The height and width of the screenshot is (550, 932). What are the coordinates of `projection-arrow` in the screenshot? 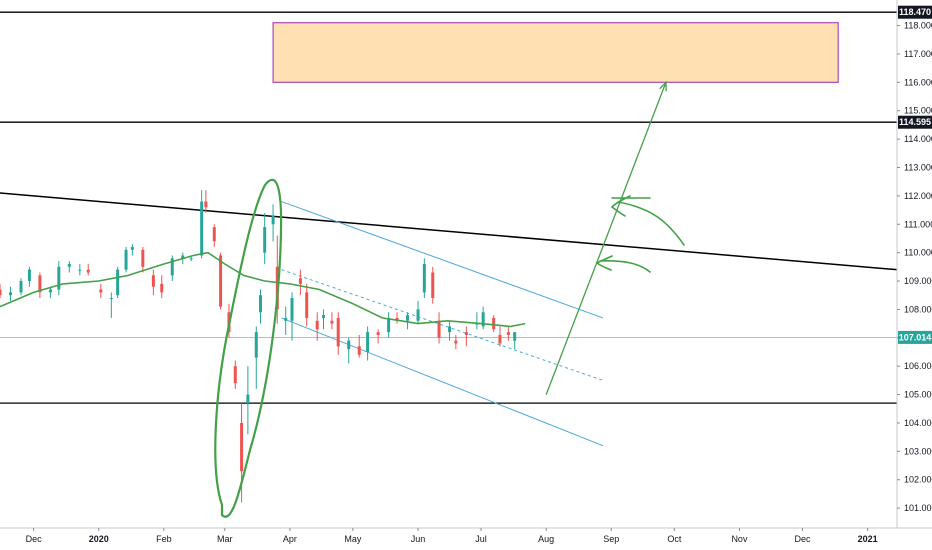 It's located at (606, 238).